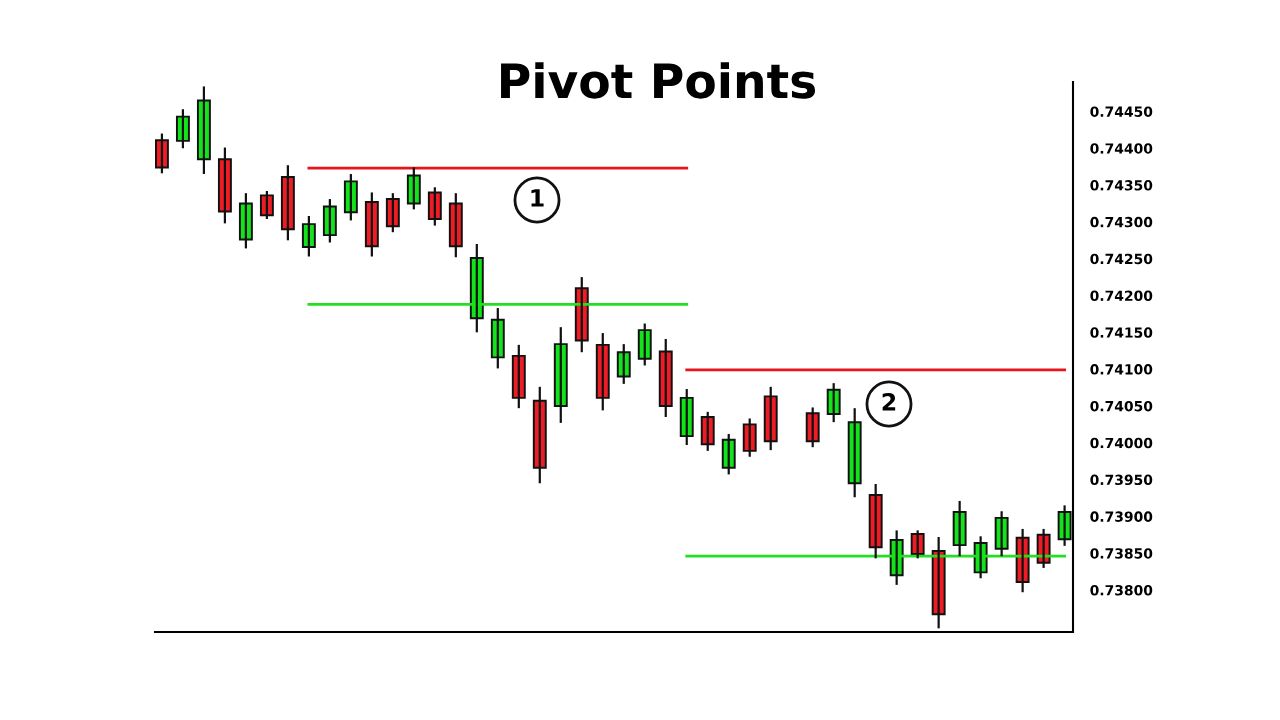 This screenshot has height=720, width=1280. Describe the element at coordinates (1121, 185) in the screenshot. I see `y-tick-label: 0.74350` at that location.